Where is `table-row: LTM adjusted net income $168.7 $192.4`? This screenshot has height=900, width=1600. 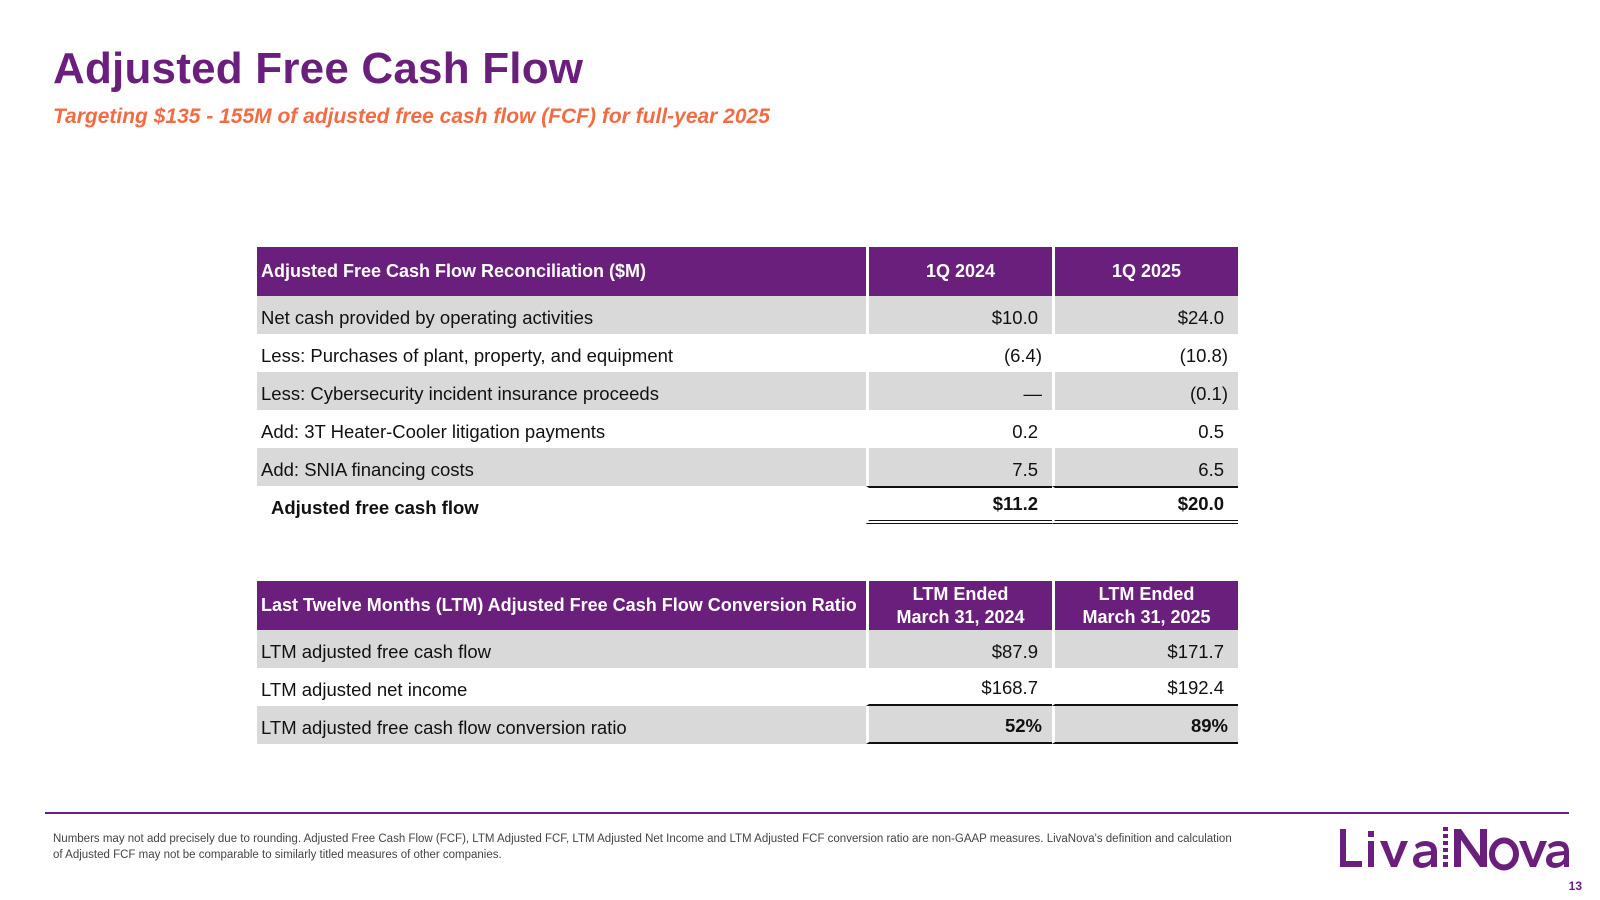
table-row: LTM adjusted net income $168.7 $192.4 is located at coordinates (747, 687).